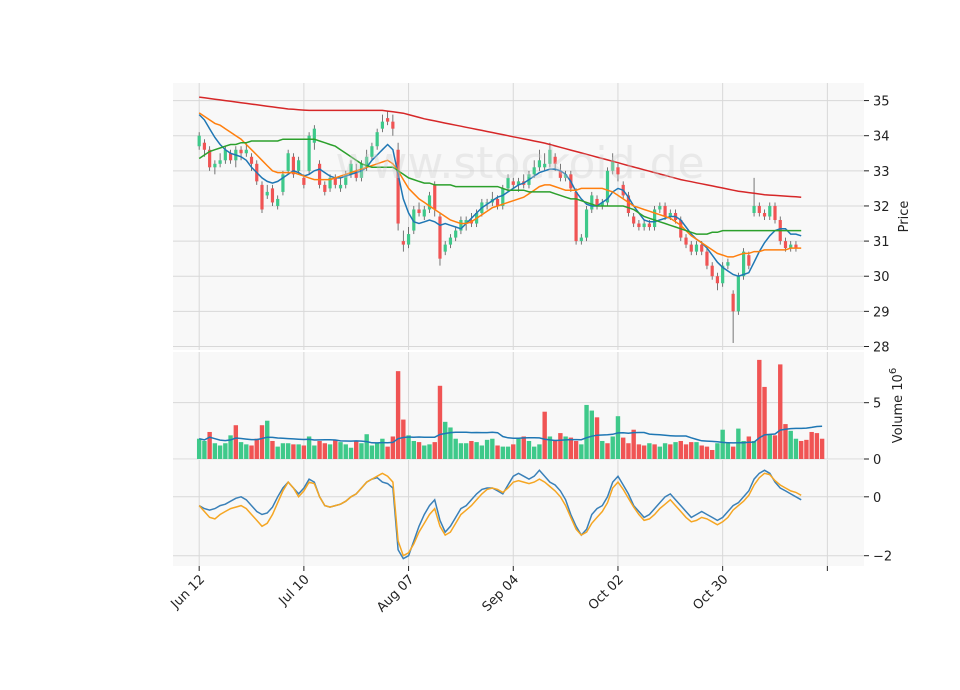 Image resolution: width=960 pixels, height=690 pixels. What do you see at coordinates (877, 460) in the screenshot?
I see `volume-tick-label: 0` at bounding box center [877, 460].